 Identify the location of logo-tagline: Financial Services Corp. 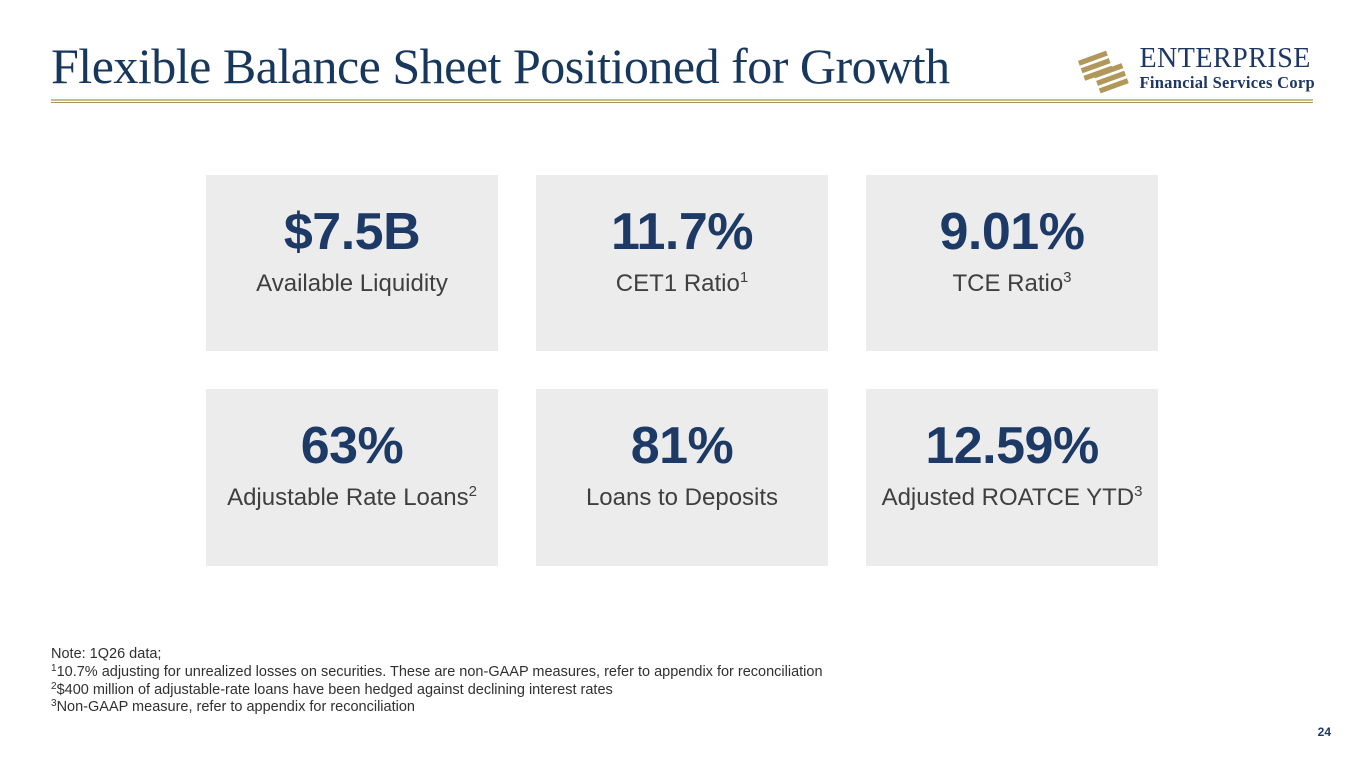
(1227, 82).